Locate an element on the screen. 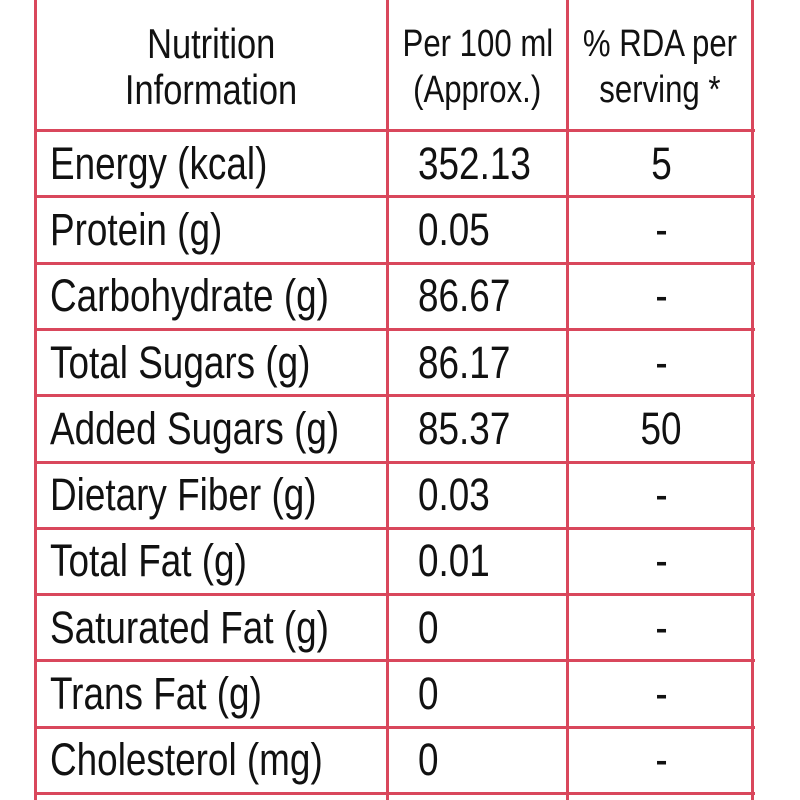  nutrient-name: Added Sugars (g) is located at coordinates (195, 428).